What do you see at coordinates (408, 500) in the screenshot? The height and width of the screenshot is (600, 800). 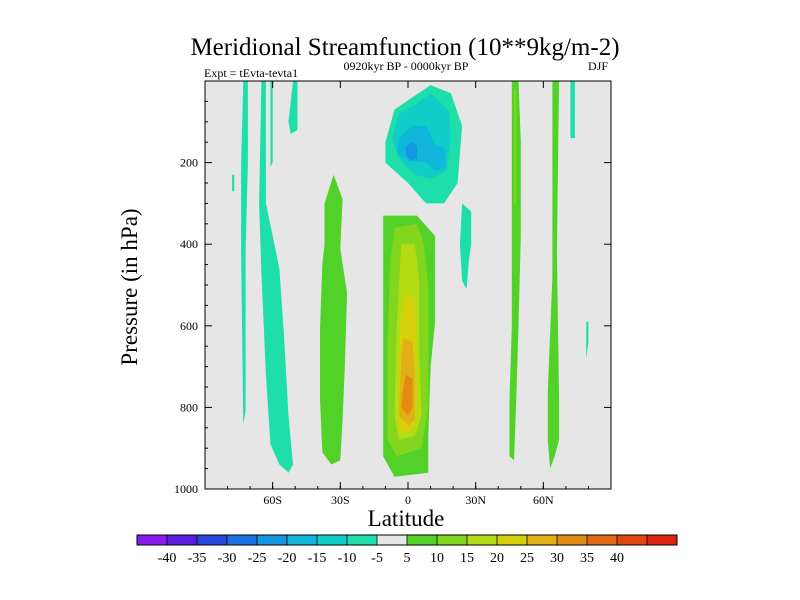 I see `x-tick-label: 0` at bounding box center [408, 500].